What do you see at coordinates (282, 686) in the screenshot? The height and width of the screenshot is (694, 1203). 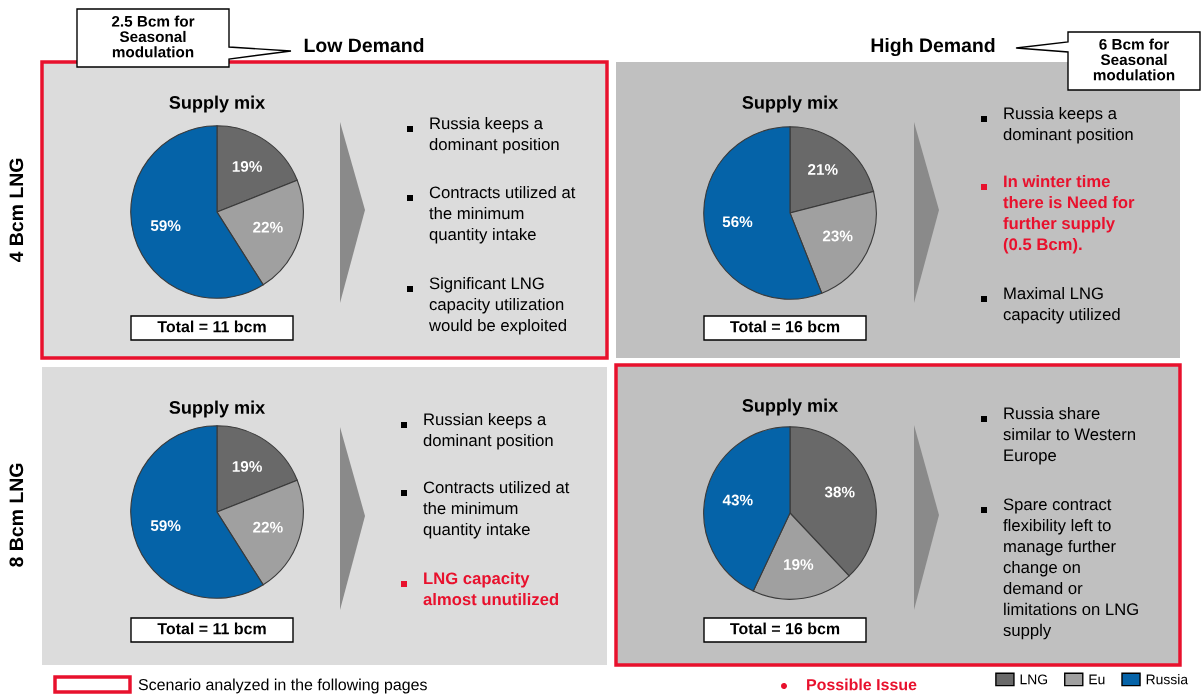 I see `text: Scenario analyzed in the following pages` at bounding box center [282, 686].